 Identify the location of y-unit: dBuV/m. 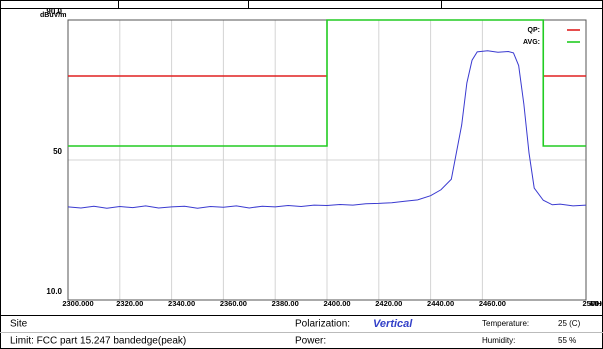
(53, 15).